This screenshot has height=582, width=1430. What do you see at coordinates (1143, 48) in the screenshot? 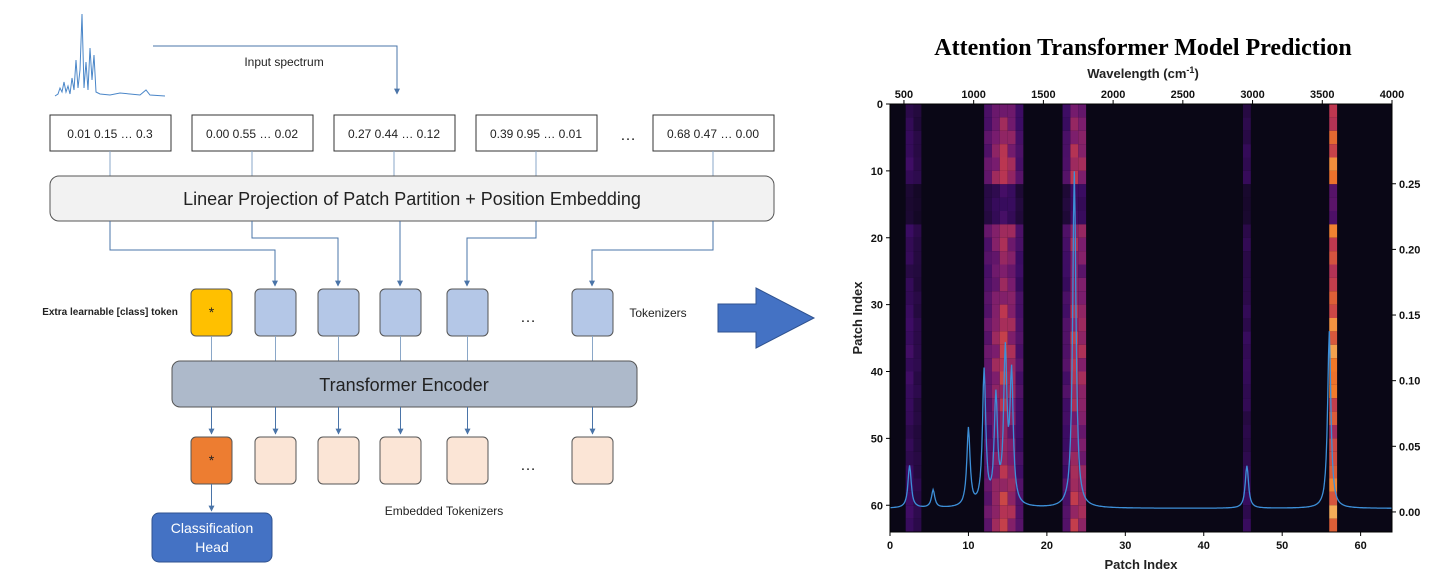
I see `chart-title: Attention Transformer Model Prediction` at bounding box center [1143, 48].